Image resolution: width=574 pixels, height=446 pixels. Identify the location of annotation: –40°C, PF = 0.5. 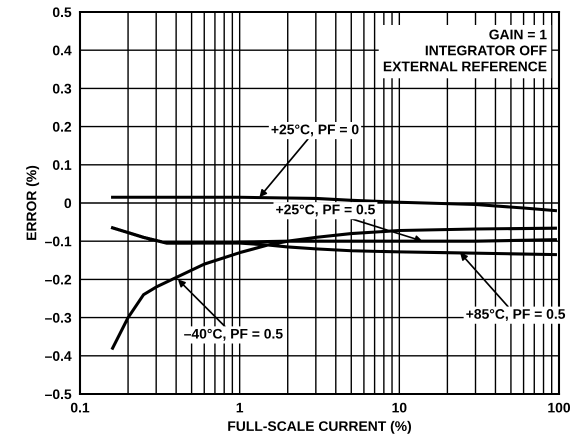
(233, 334).